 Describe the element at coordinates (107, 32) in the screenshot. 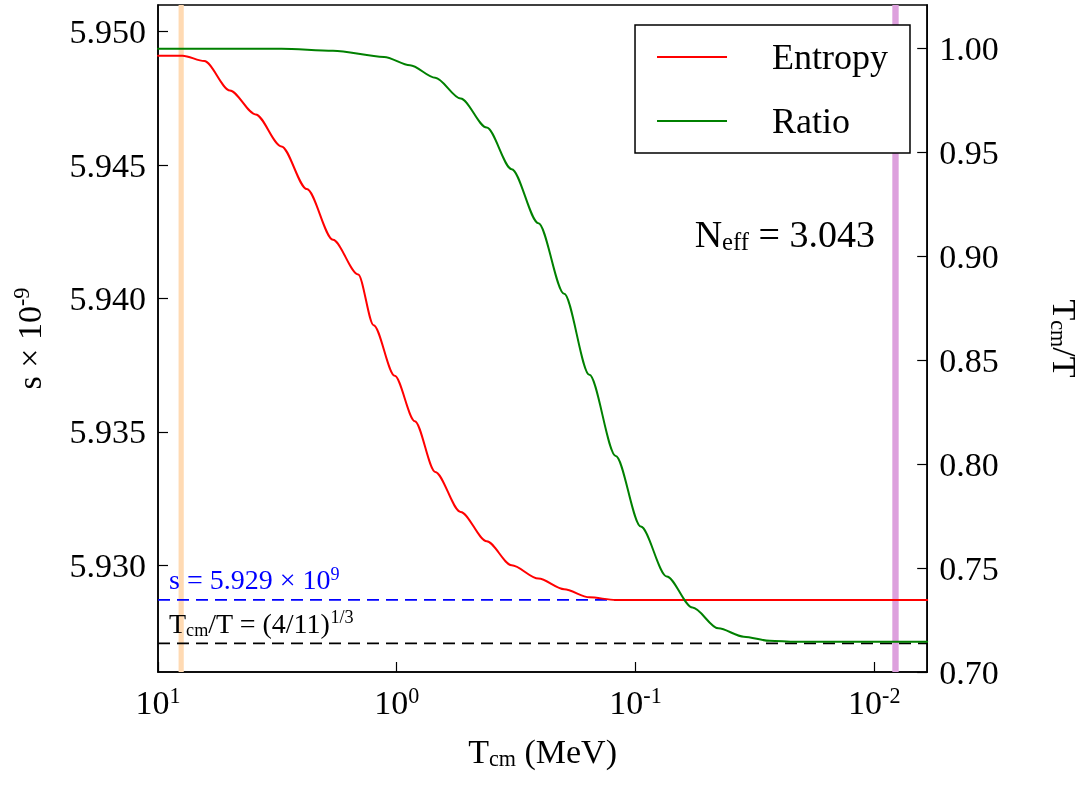

I see `y-tick-label: 5.950` at that location.